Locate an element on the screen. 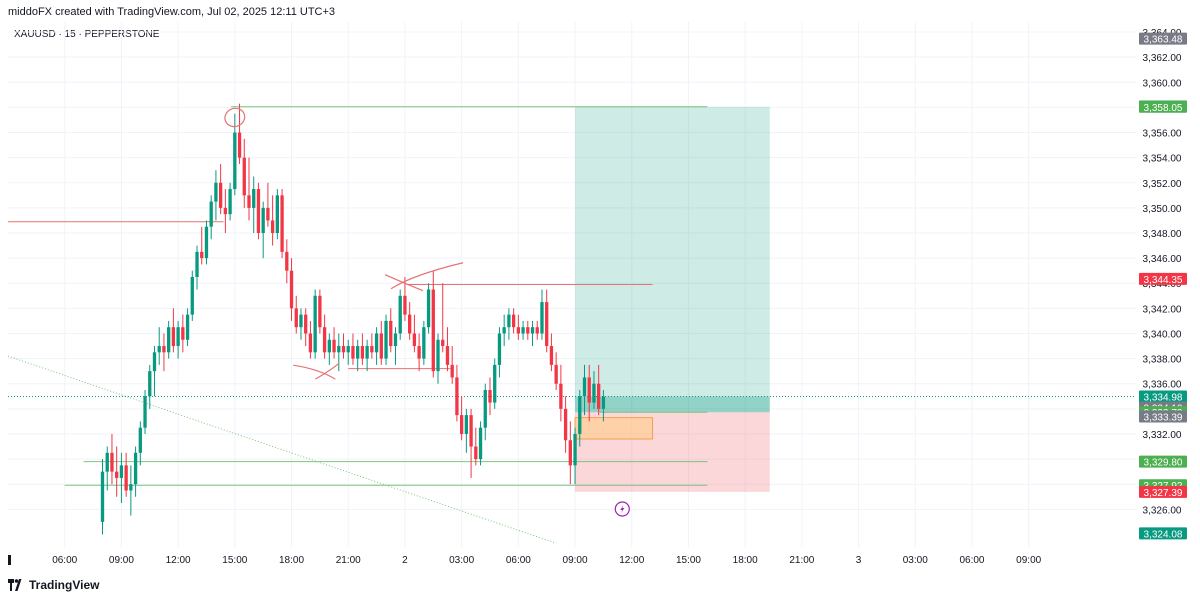 This screenshot has width=1200, height=598. y-tick-label: 3,326.00 is located at coordinates (1162, 510).